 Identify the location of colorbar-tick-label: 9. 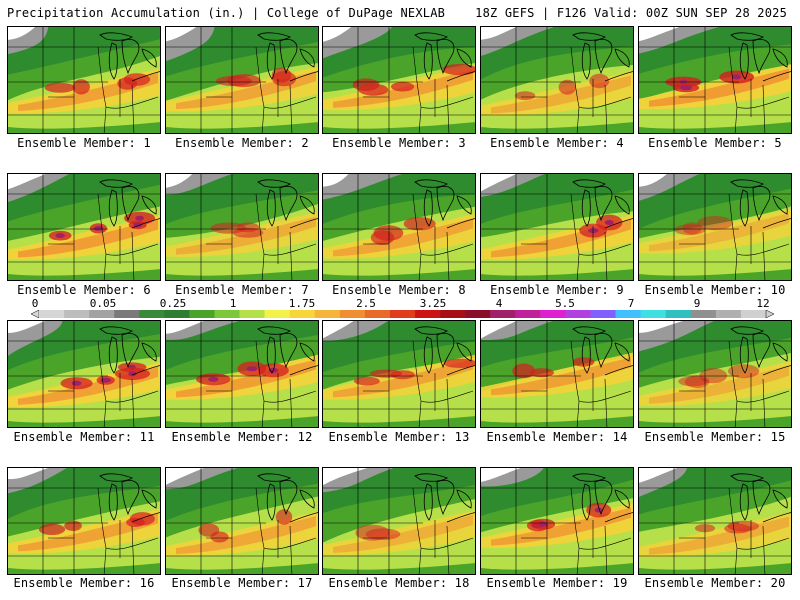
(697, 303).